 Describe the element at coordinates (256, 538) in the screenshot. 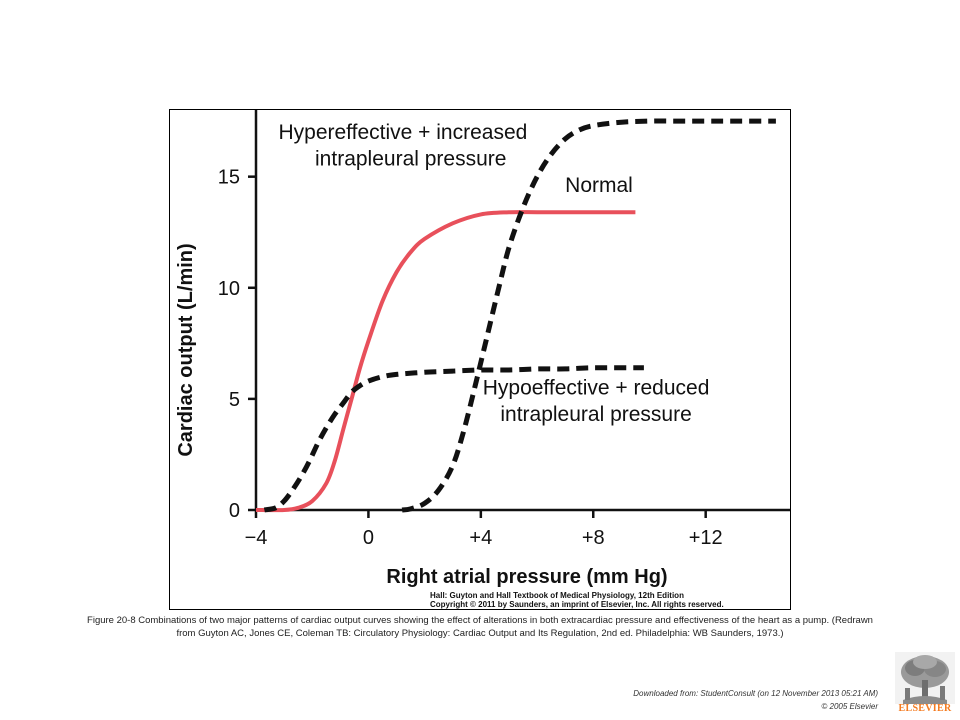

I see `x-tick-label: −4` at that location.